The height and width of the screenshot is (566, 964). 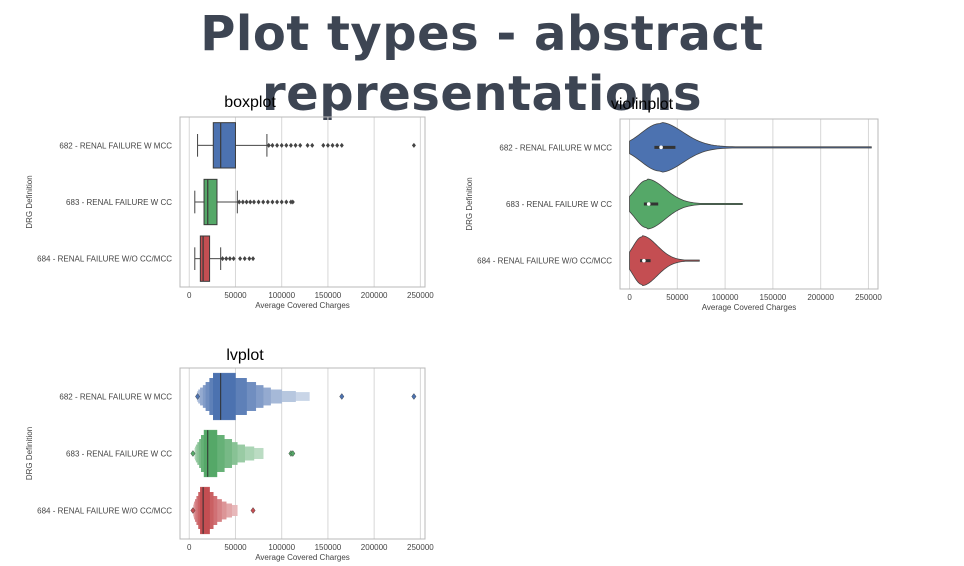 I want to click on slide-title: Plot types - abstract representations, so click(x=482, y=64).